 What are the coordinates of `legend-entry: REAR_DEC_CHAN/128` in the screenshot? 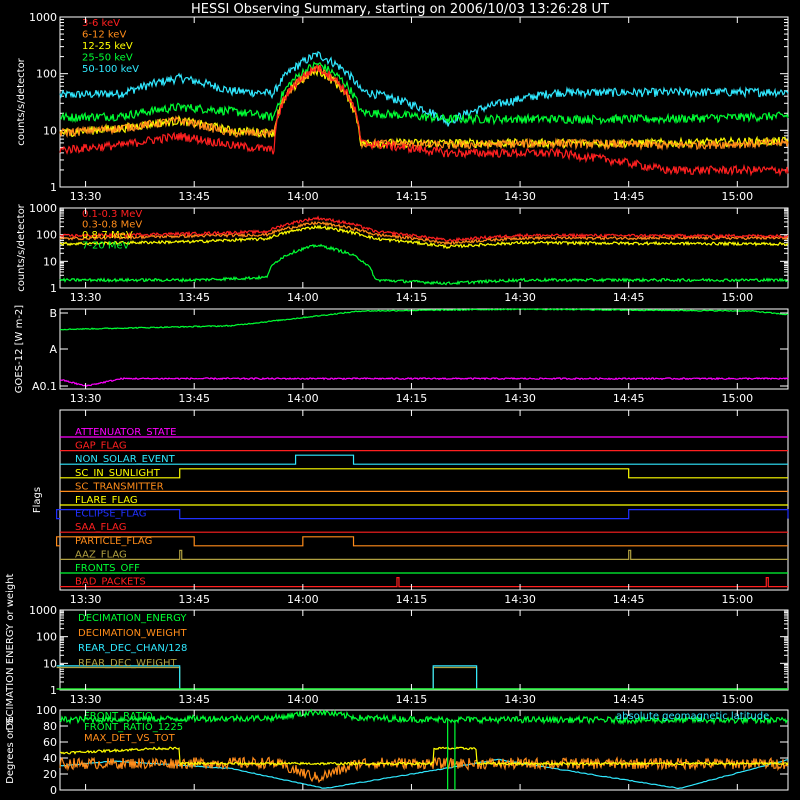 It's located at (132, 648).